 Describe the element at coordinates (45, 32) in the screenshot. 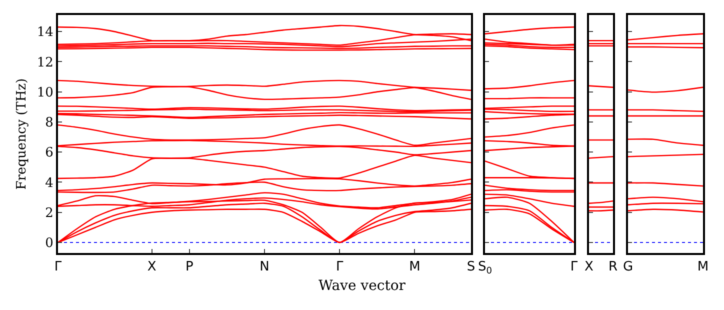

I see `y-tick-label: 14` at that location.